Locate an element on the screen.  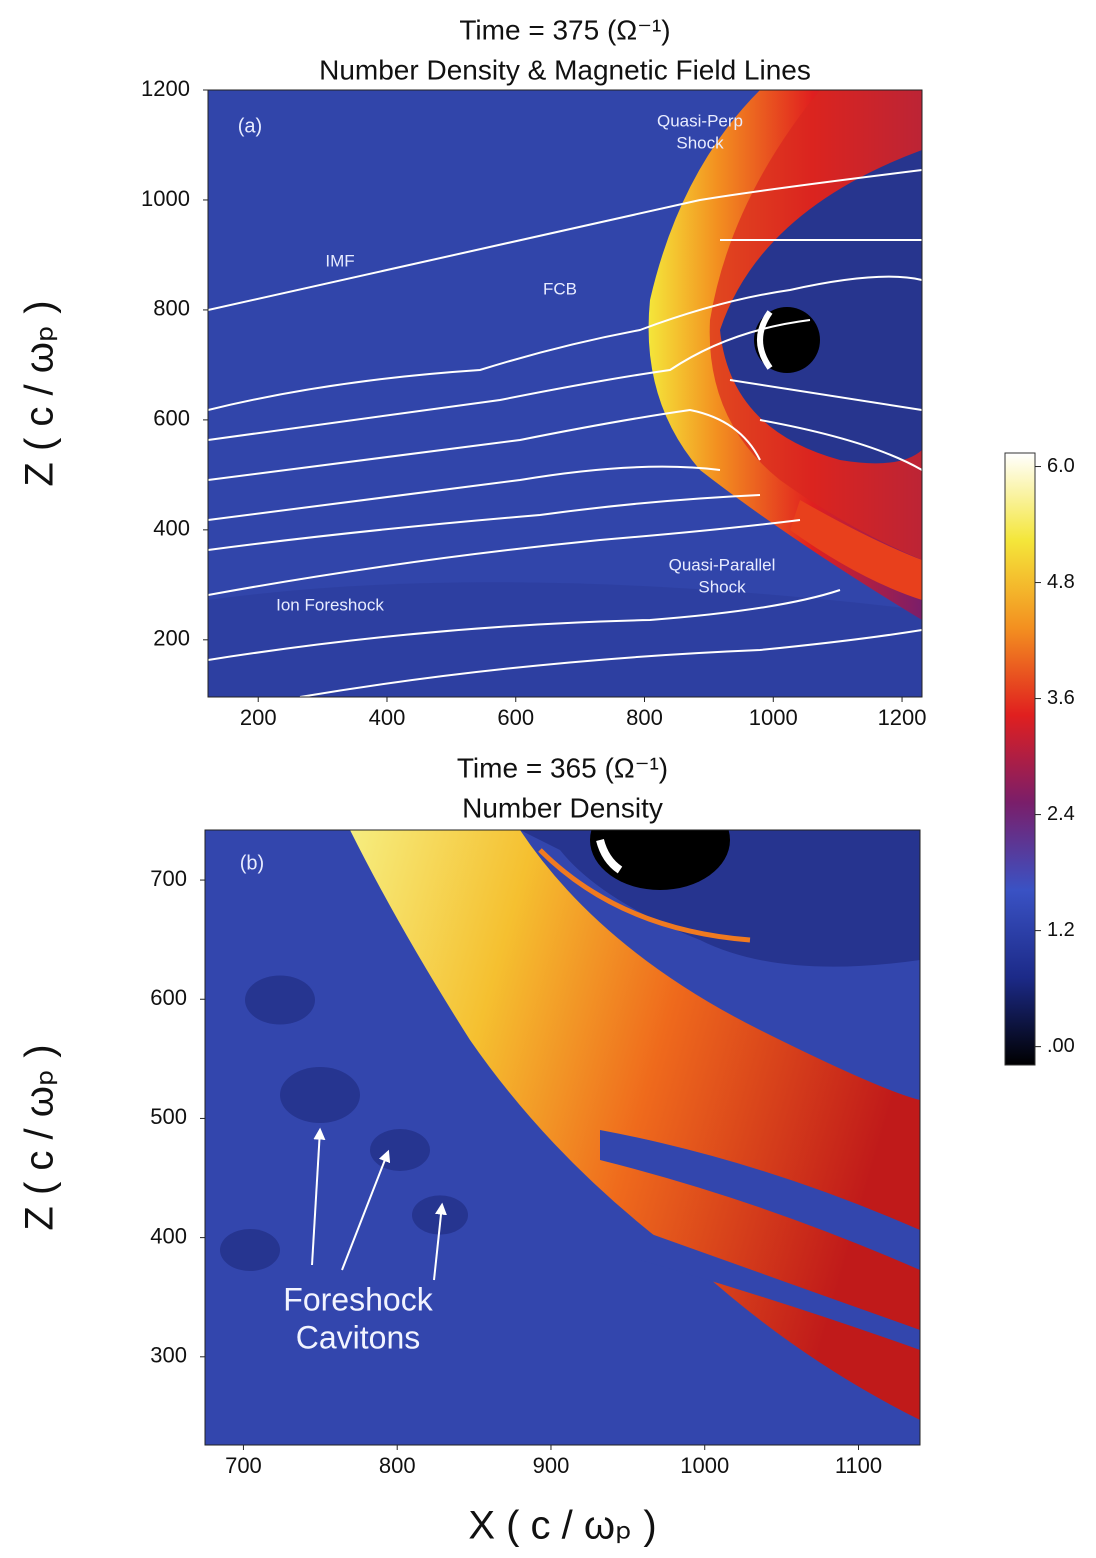
colorbar-tick-label: .00 is located at coordinates (1061, 1046).